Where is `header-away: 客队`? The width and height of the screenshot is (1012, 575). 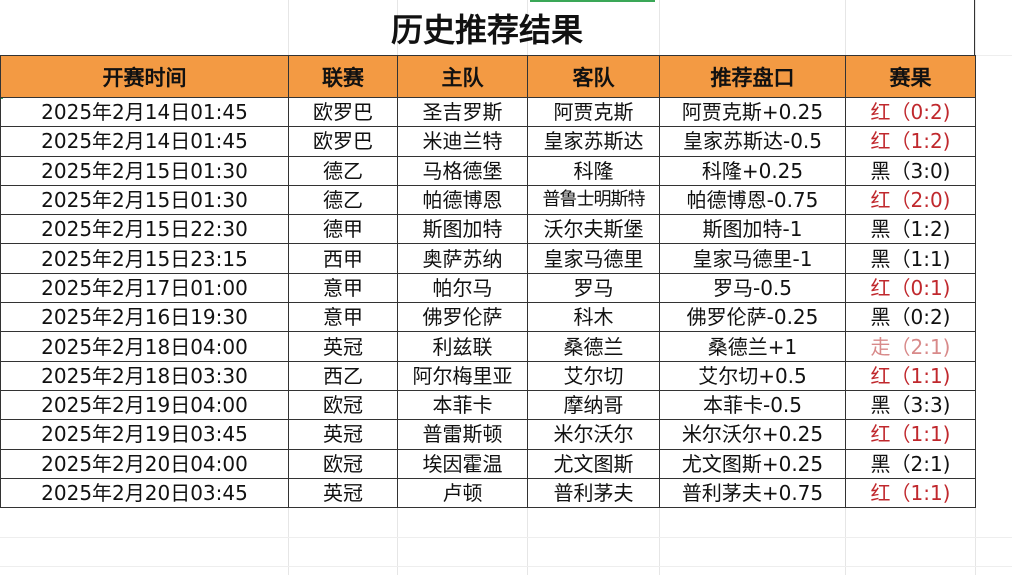
header-away: 客队 is located at coordinates (593, 76).